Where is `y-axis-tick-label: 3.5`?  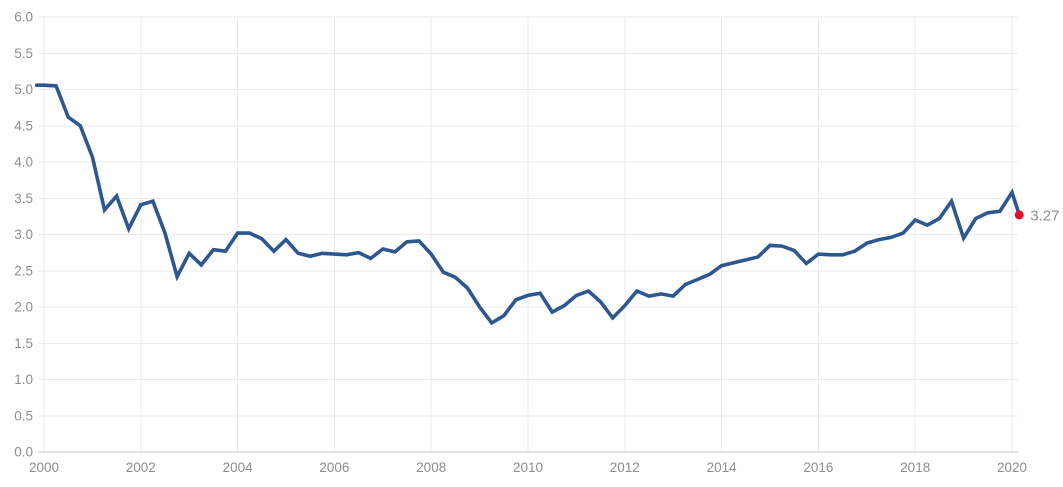 y-axis-tick-label: 3.5 is located at coordinates (23, 198).